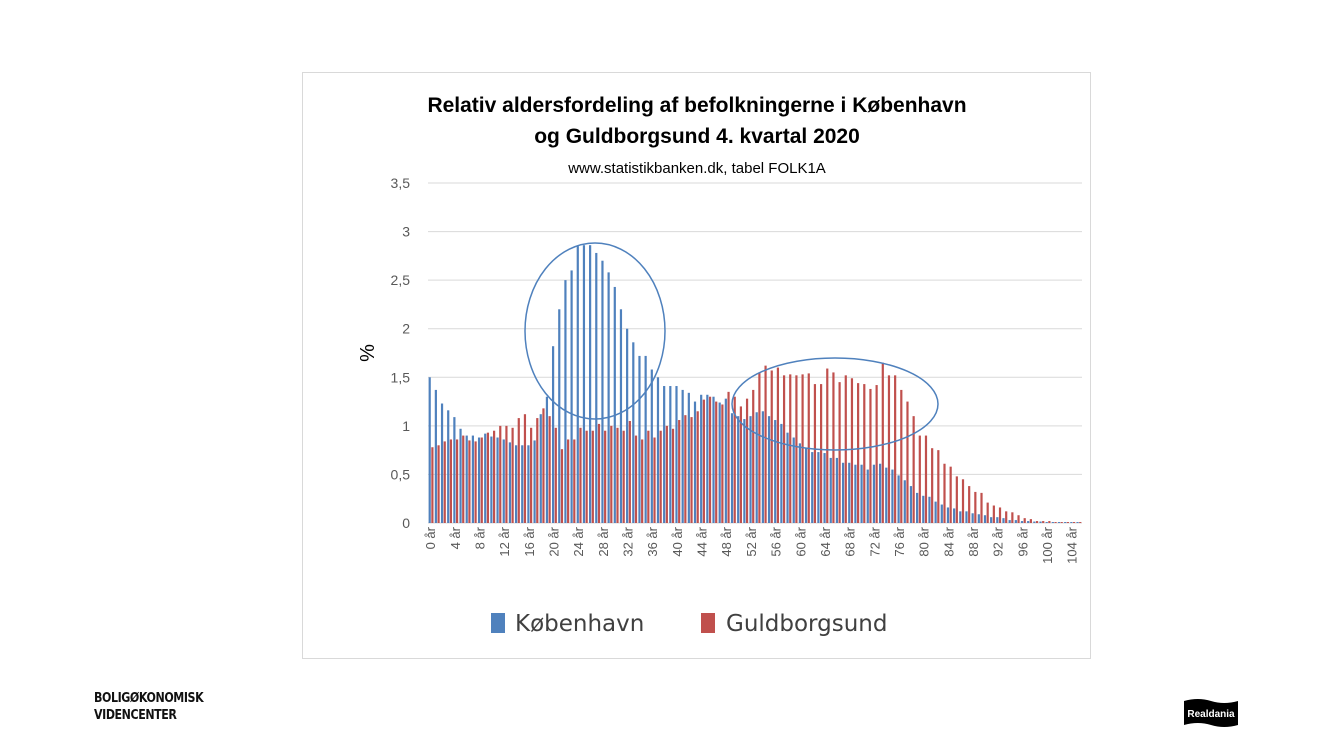  I want to click on x-tick-label: 12 år, so click(504, 541).